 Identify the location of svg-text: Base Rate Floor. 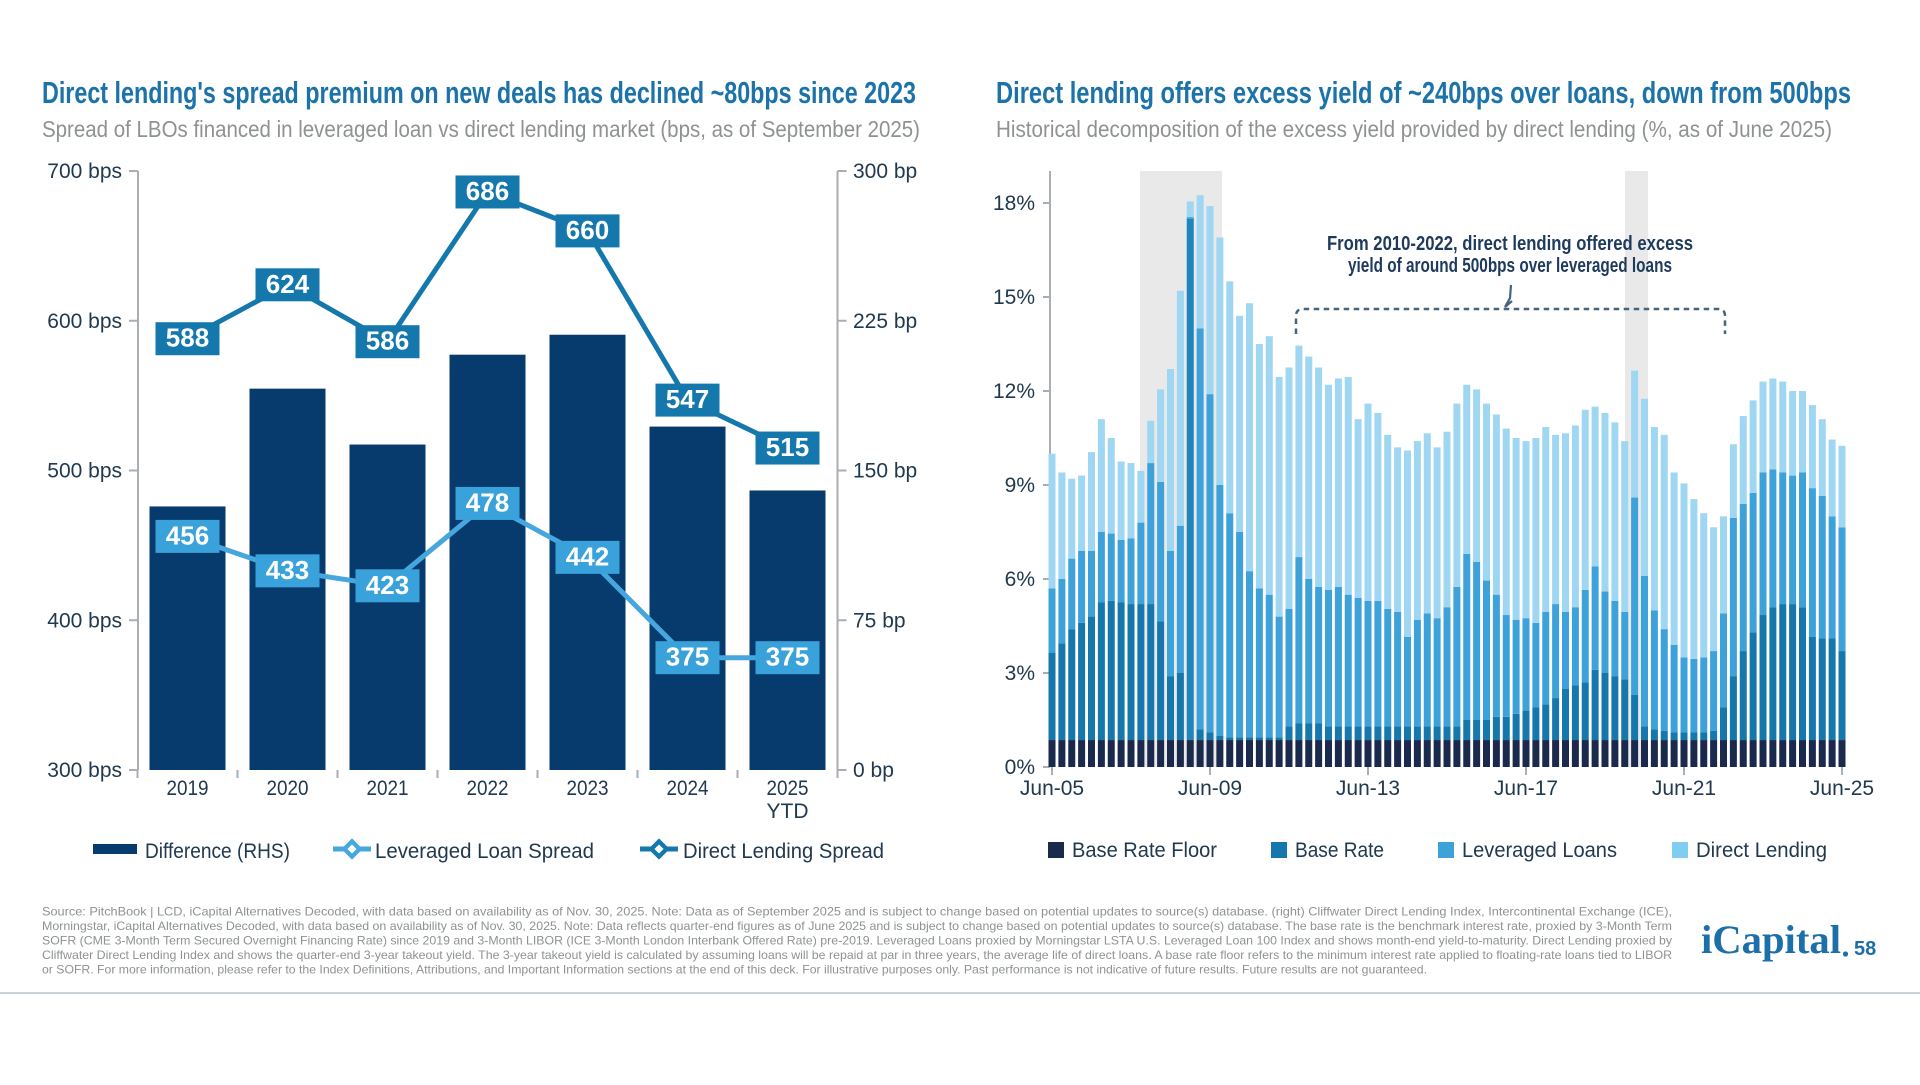
(1144, 850).